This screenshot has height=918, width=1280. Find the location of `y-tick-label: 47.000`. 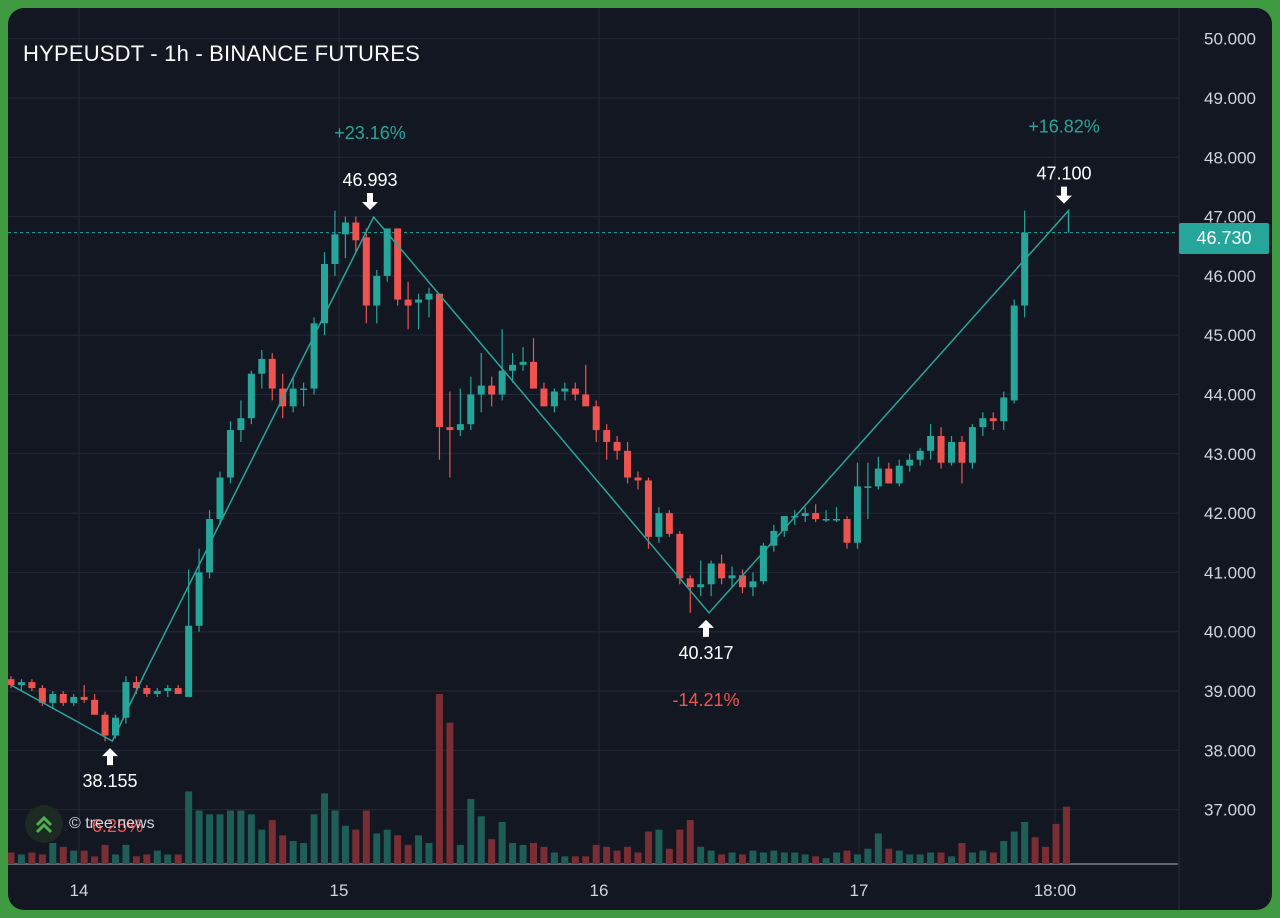

y-tick-label: 47.000 is located at coordinates (1230, 217).